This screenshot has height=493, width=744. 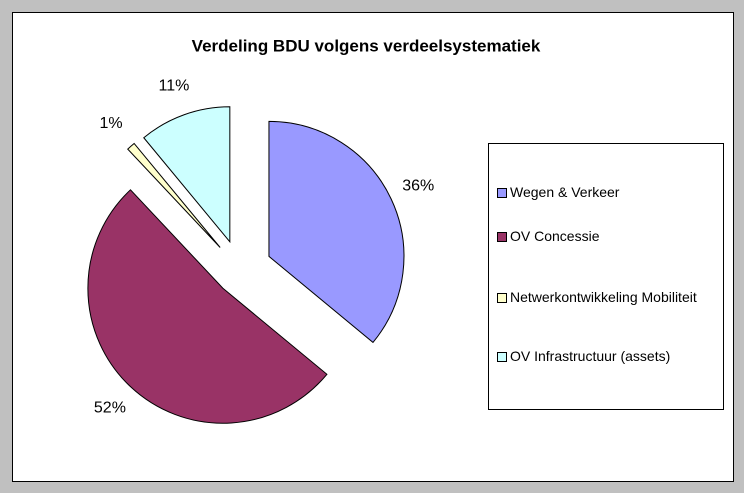 I want to click on data-label: 36%, so click(x=418, y=185).